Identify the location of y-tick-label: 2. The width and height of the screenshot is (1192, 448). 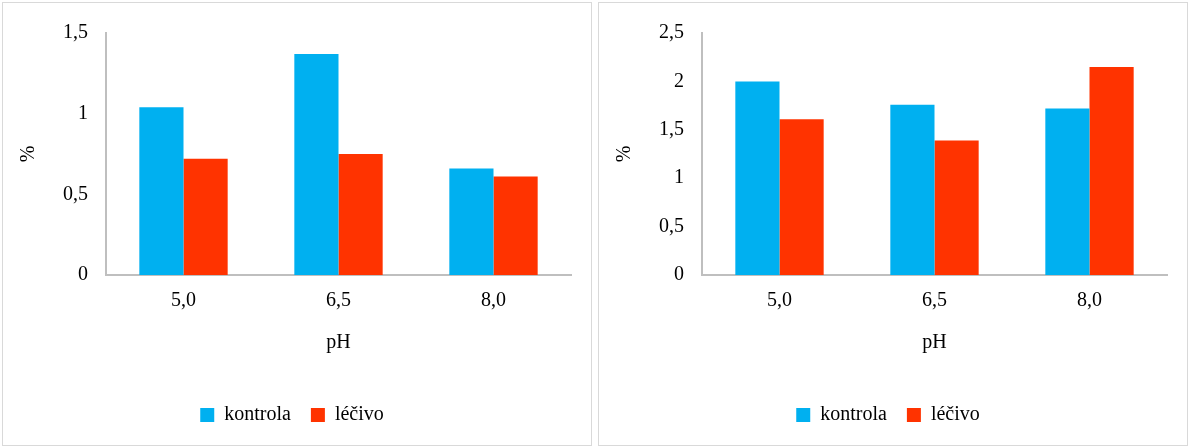
(679, 79).